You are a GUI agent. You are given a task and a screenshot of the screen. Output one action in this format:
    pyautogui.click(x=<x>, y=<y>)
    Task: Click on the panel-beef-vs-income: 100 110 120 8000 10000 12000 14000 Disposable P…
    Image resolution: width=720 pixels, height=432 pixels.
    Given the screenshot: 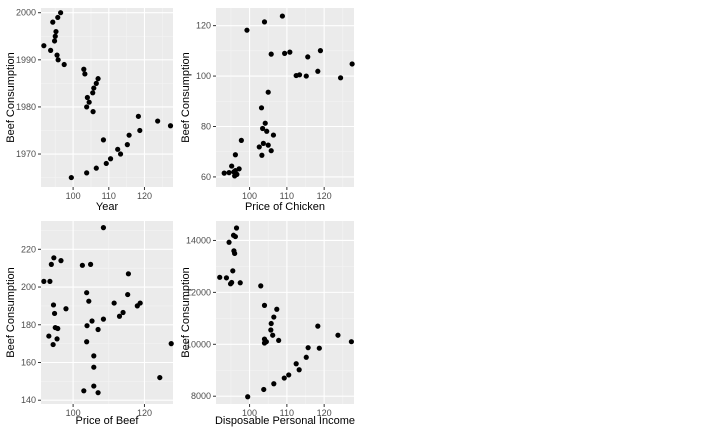 What is the action you would take?
    pyautogui.click(x=267, y=324)
    